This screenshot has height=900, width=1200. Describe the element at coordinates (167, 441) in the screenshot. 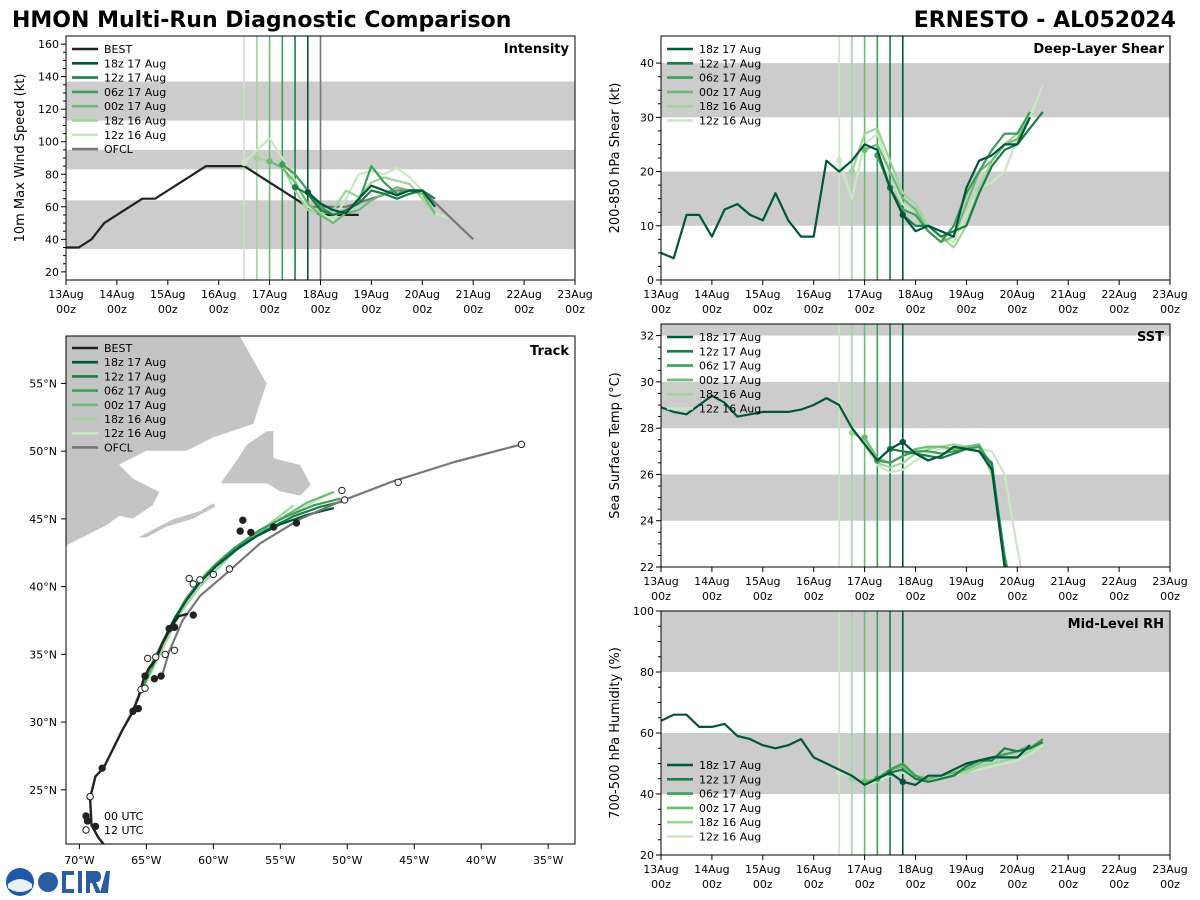

I see `land-shape` at that location.